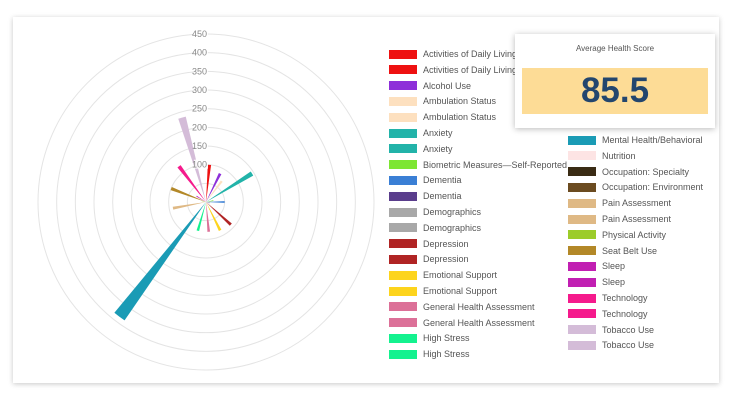  I want to click on legend-label: Sleep, so click(614, 266).